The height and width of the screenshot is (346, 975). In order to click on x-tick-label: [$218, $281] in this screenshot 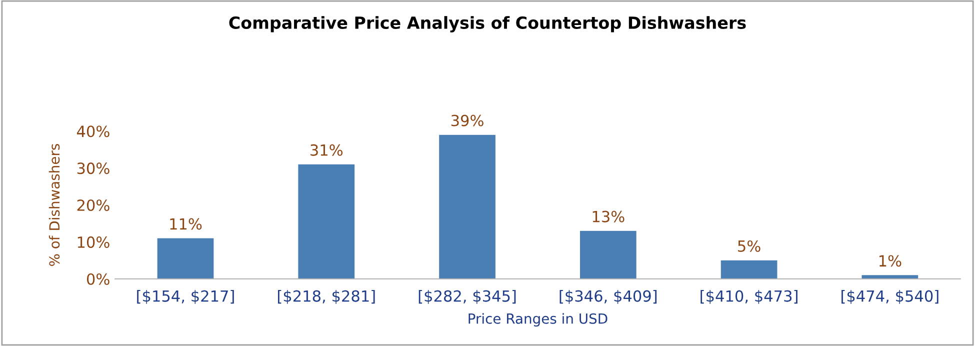, I will do `click(326, 297)`.